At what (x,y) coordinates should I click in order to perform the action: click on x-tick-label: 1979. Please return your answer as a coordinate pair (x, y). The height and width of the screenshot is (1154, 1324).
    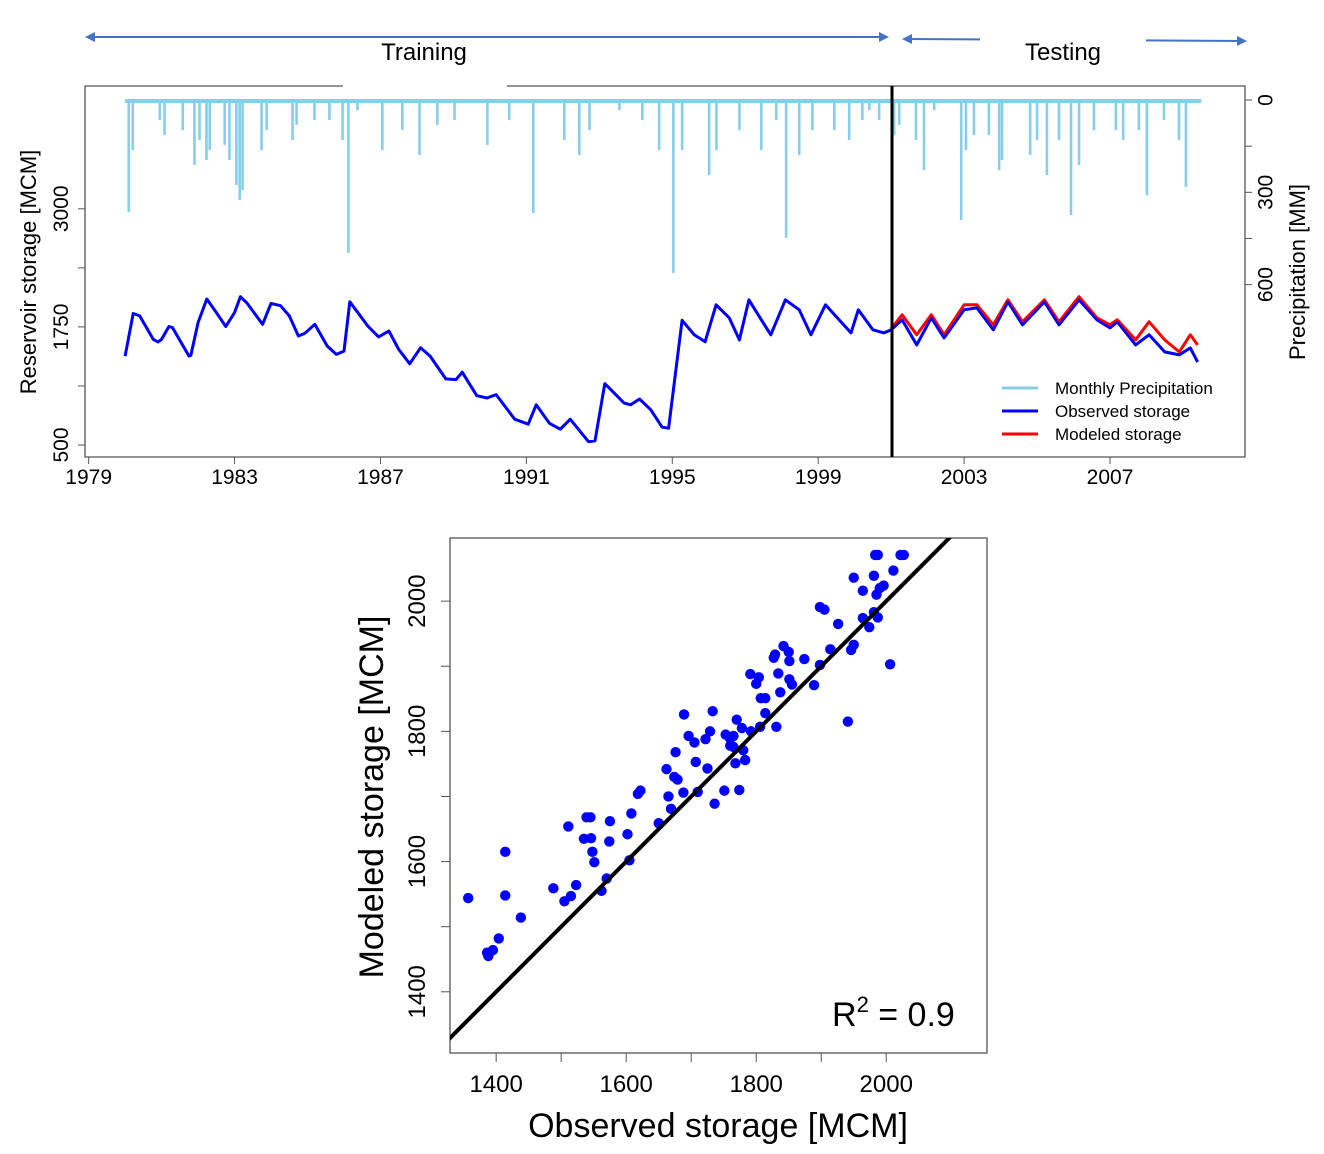
    Looking at the image, I should click on (88, 477).